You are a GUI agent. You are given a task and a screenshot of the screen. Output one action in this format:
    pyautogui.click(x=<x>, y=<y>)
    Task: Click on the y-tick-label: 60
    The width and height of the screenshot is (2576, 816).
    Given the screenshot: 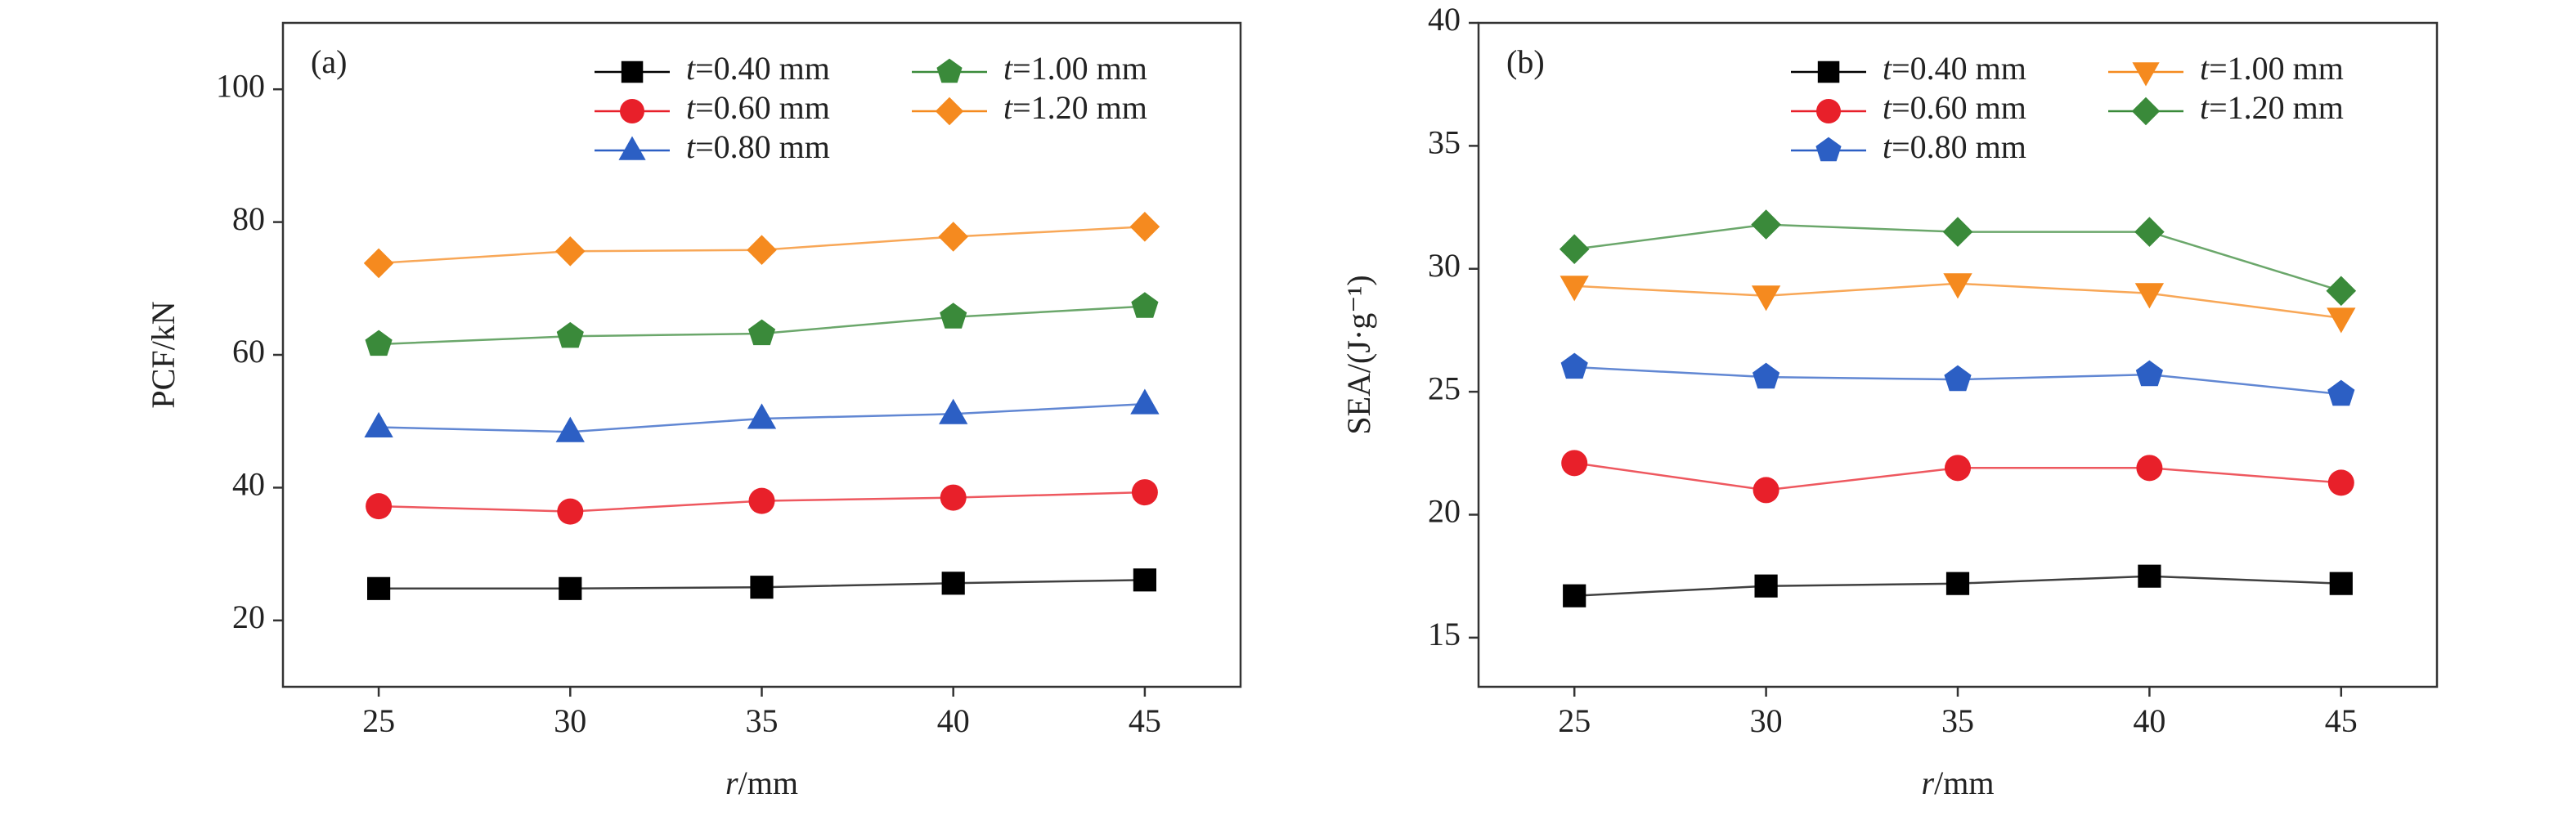 What is the action you would take?
    pyautogui.click(x=248, y=352)
    